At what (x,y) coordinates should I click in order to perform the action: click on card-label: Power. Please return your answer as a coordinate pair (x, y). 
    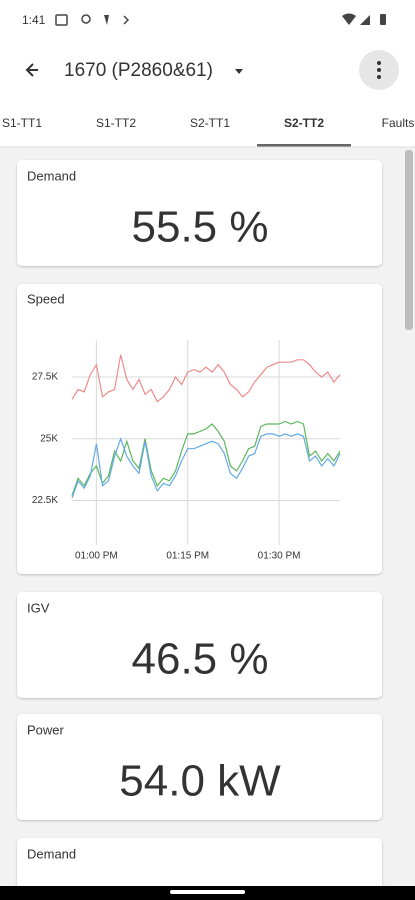
    Looking at the image, I should click on (46, 729).